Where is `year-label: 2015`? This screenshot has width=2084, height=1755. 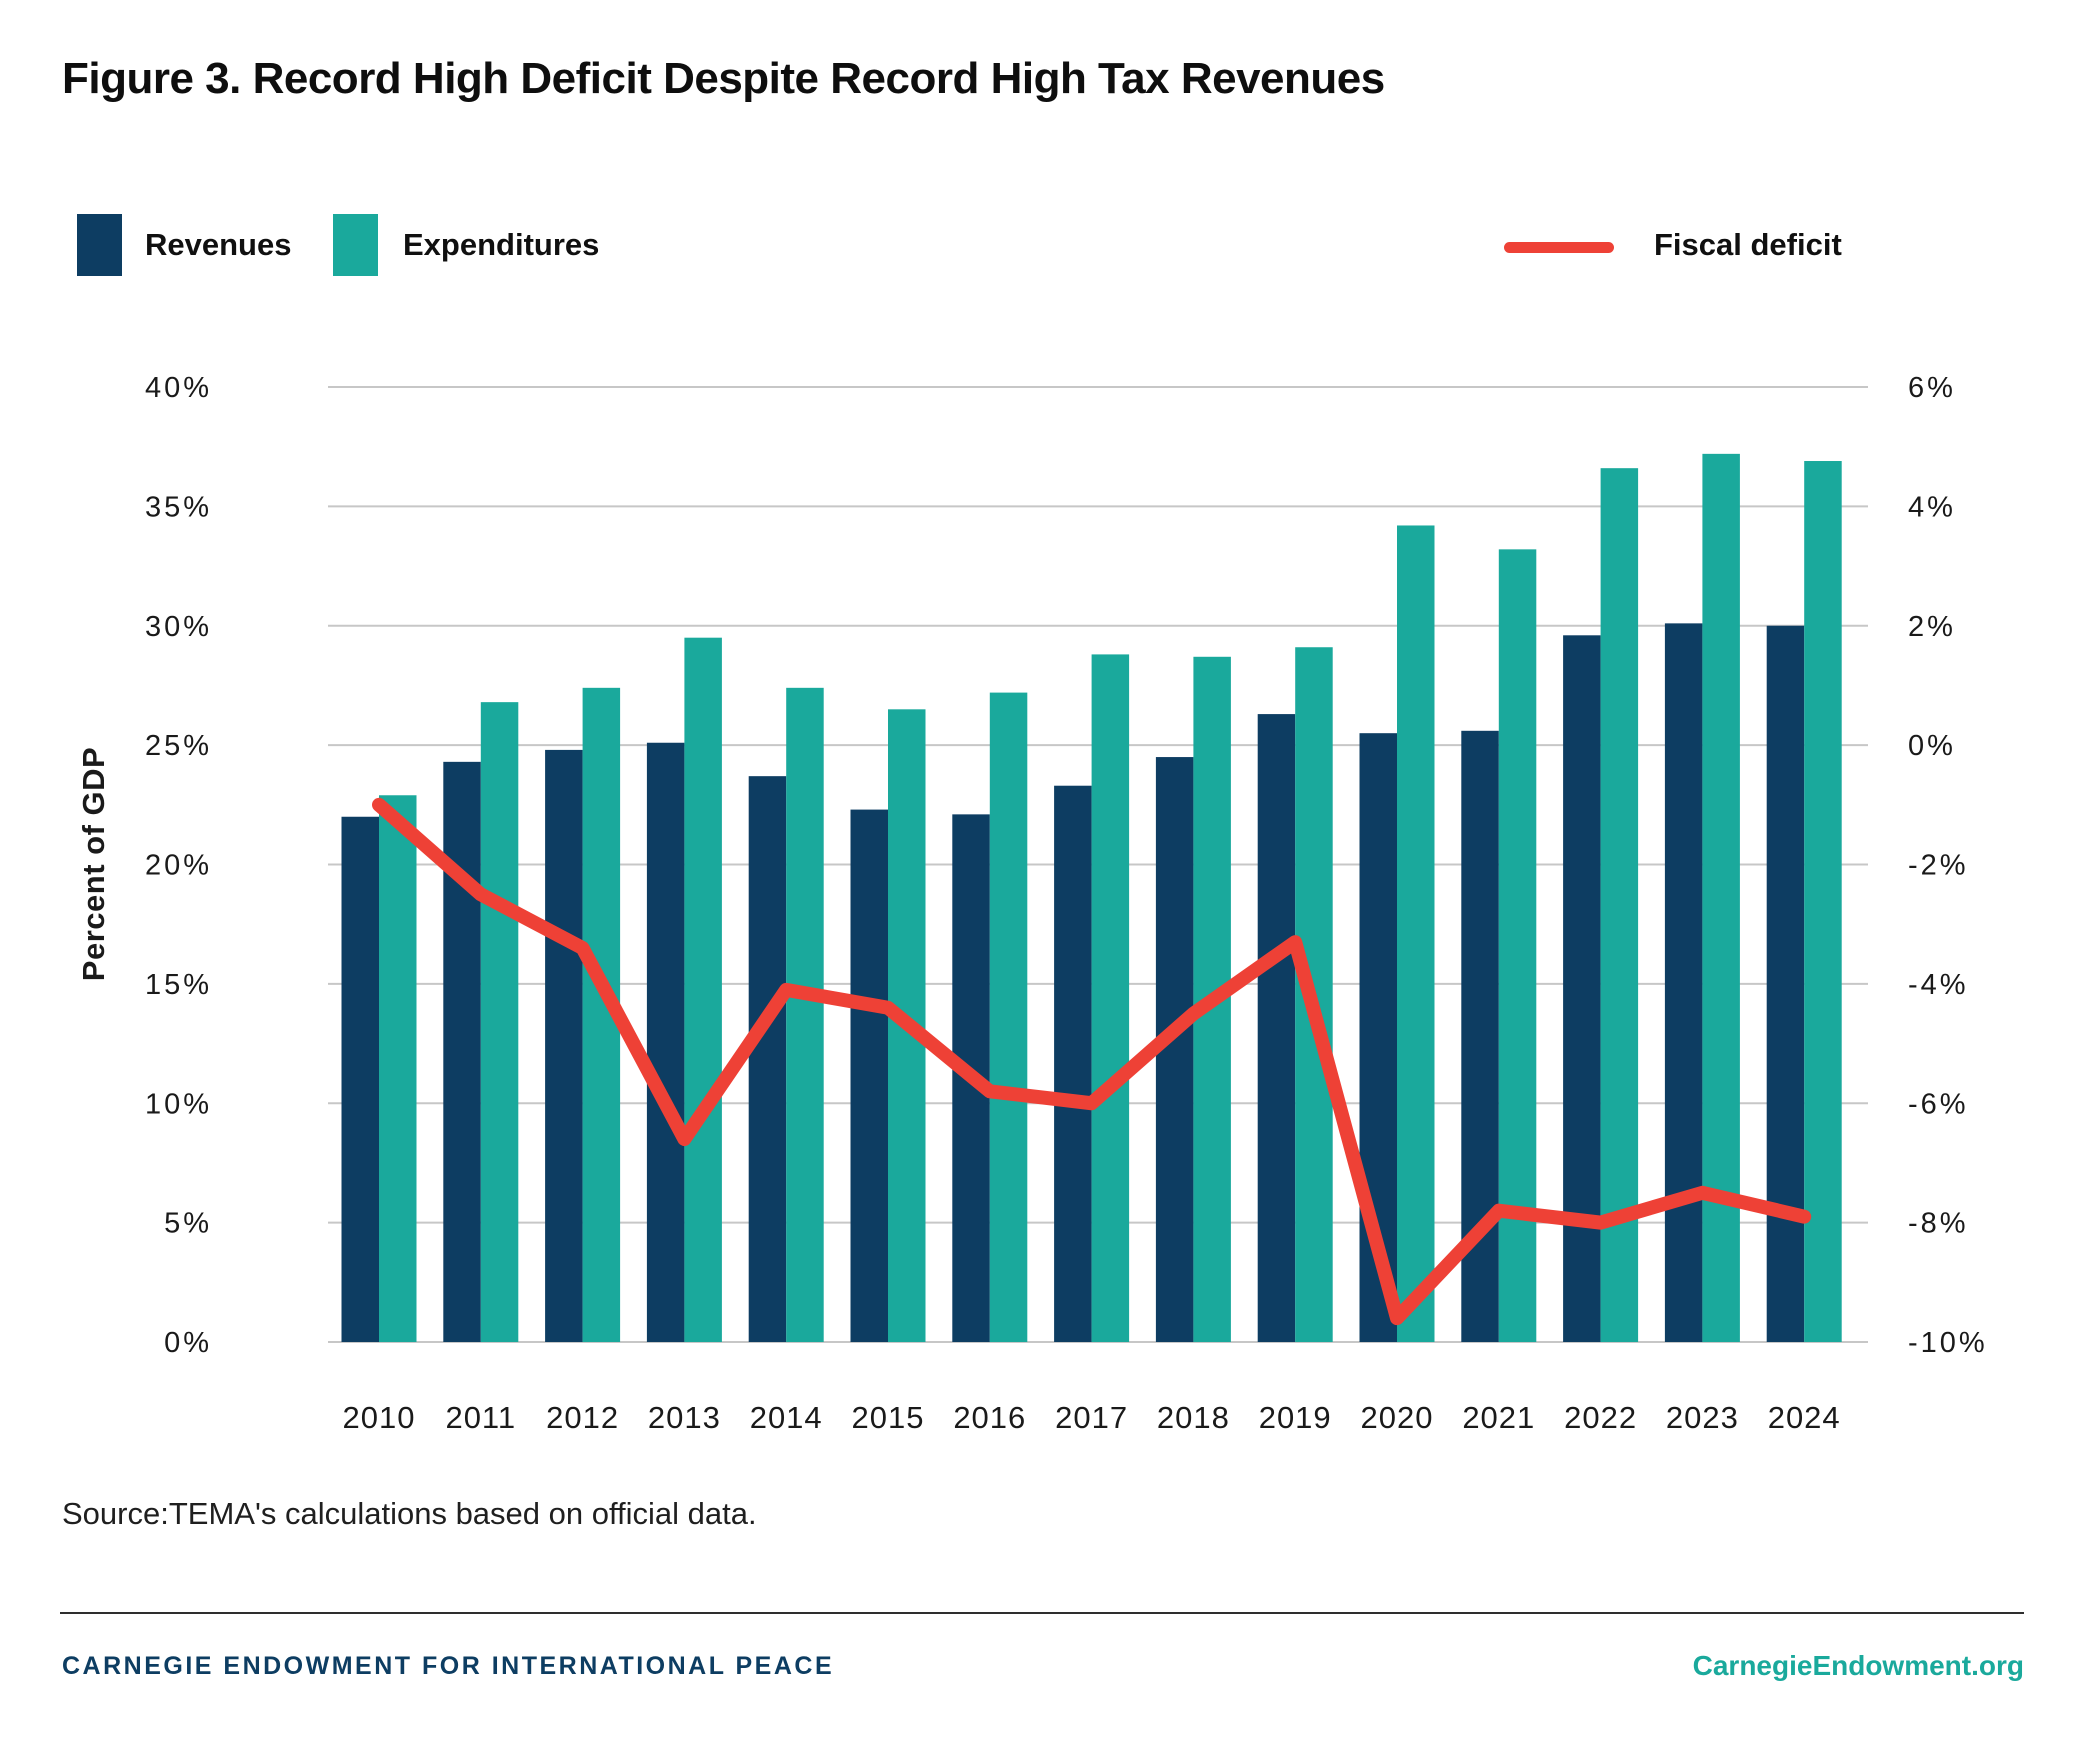
year-label: 2015 is located at coordinates (888, 1417).